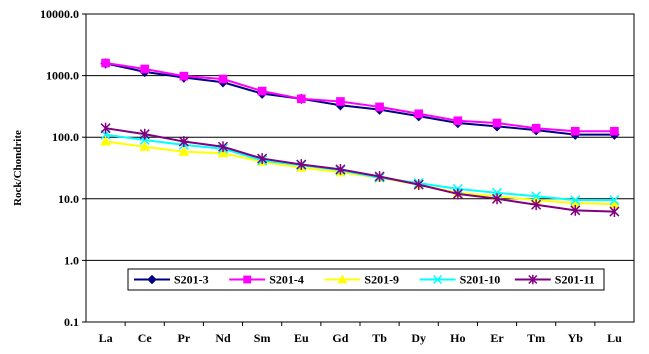 Image resolution: width=649 pixels, height=354 pixels. I want to click on x-tick-label: La, so click(106, 338).